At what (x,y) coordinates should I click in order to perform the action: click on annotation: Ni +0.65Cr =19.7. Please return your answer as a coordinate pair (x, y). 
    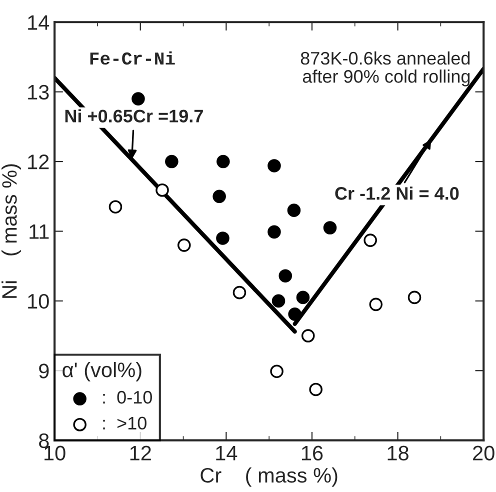
    Looking at the image, I should click on (134, 115).